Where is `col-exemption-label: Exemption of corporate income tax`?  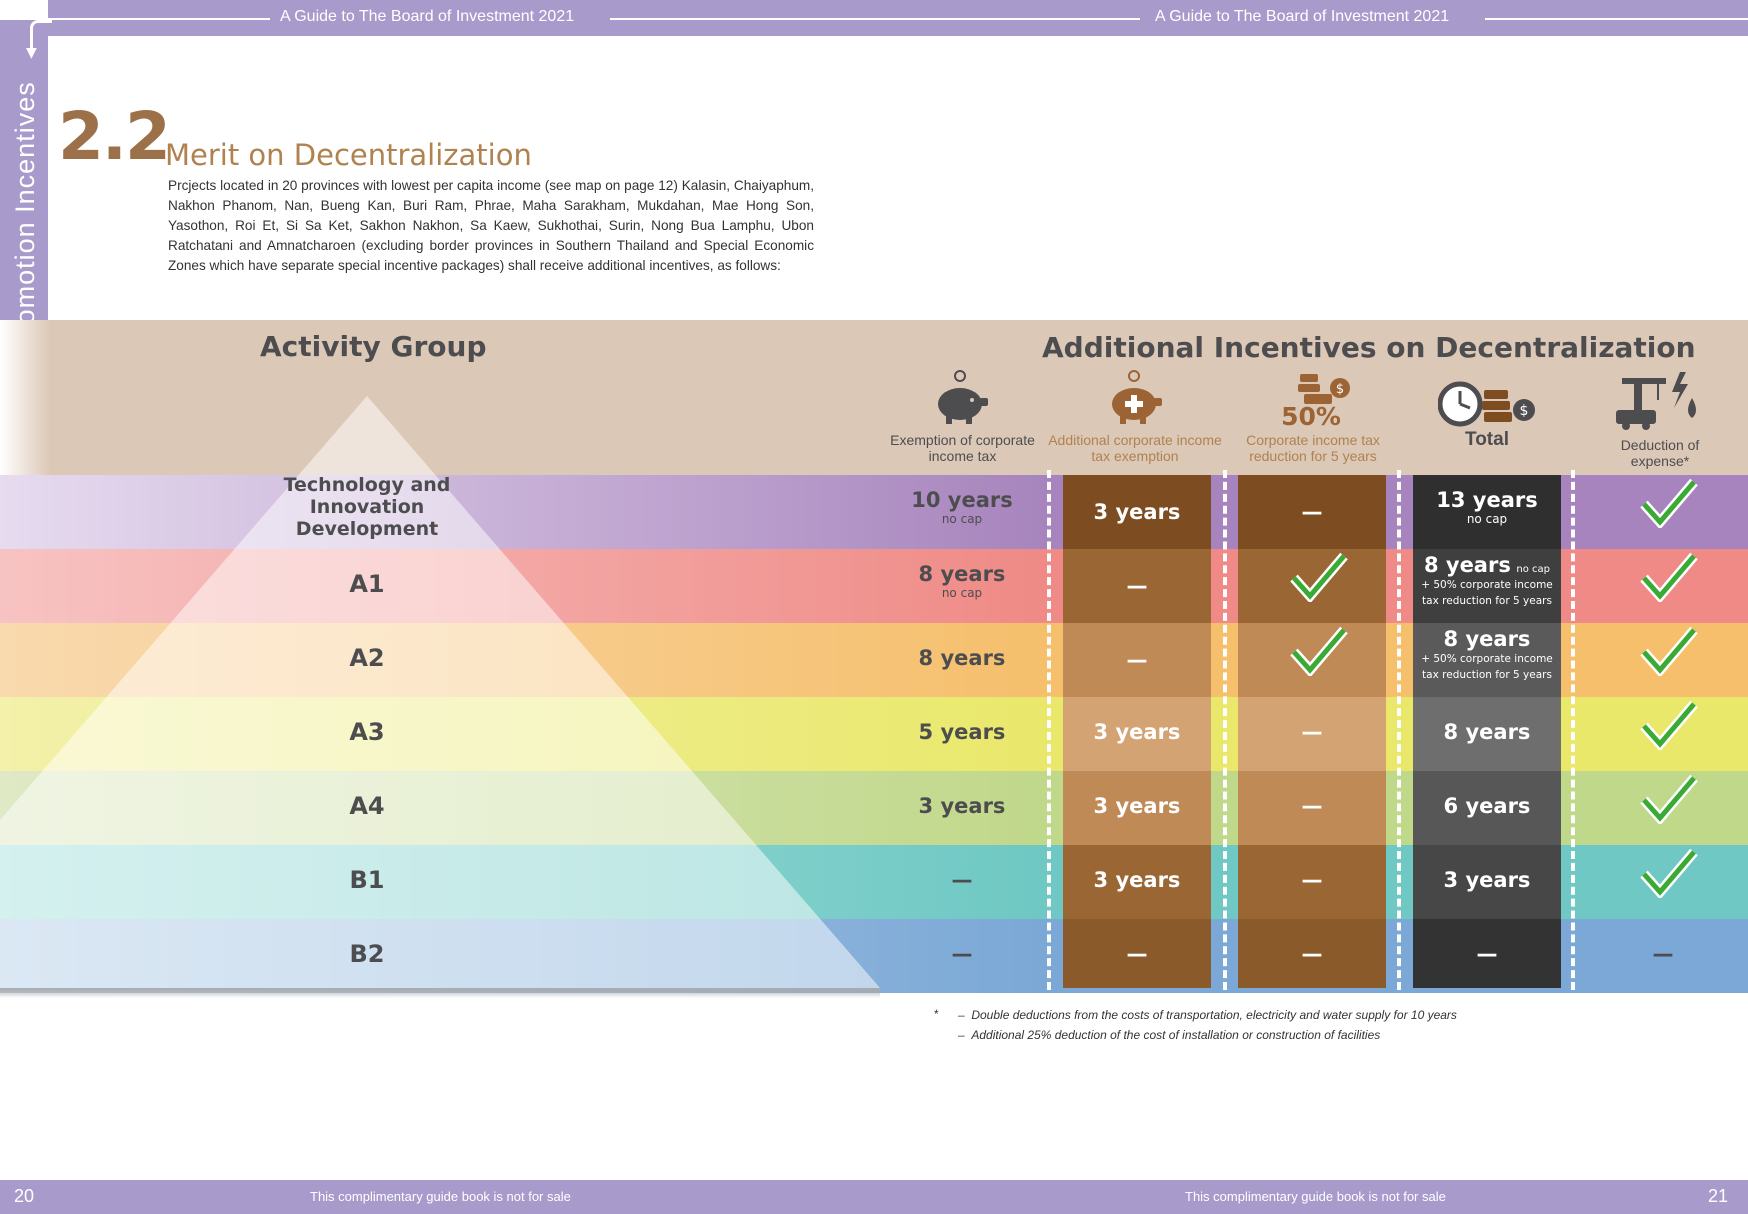
col-exemption-label: Exemption of corporate income tax is located at coordinates (962, 448).